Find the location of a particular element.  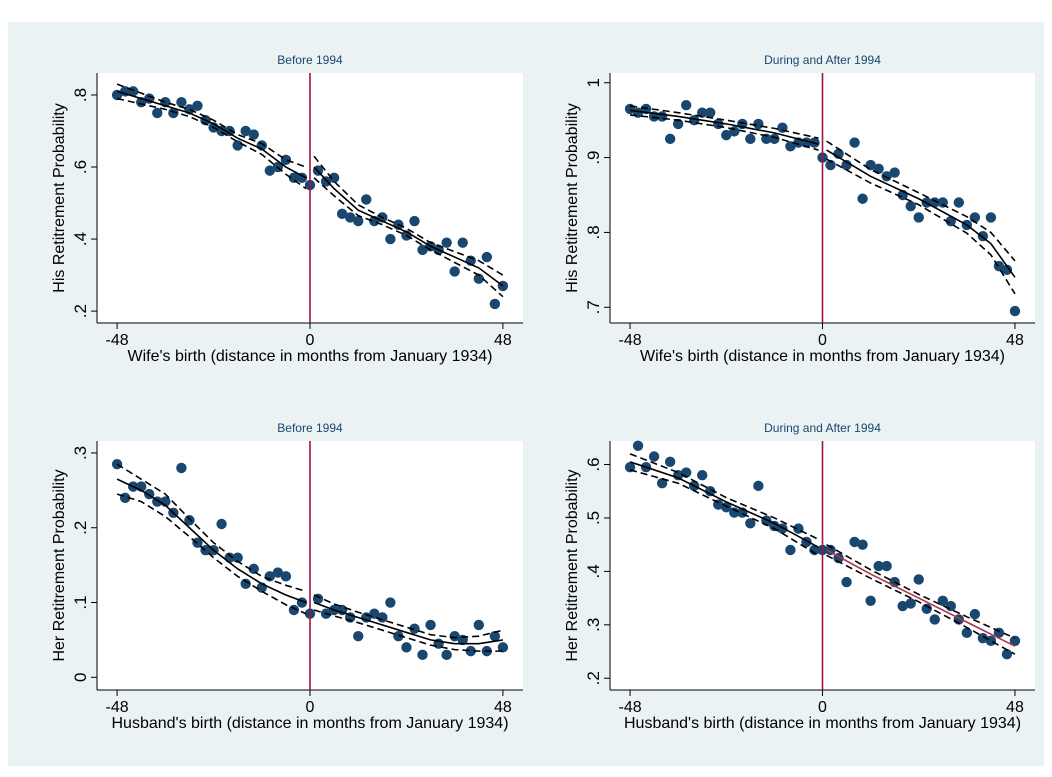

y-tick-label: 0 is located at coordinates (80, 677).